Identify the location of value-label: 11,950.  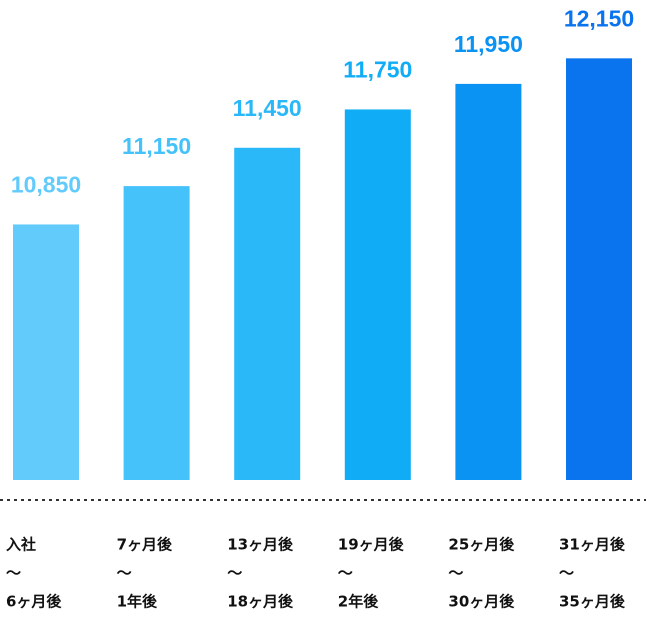
(488, 44).